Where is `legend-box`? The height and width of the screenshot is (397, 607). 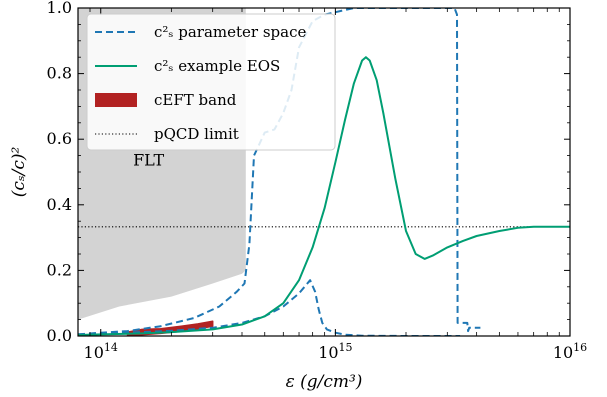
legend-box is located at coordinates (211, 82).